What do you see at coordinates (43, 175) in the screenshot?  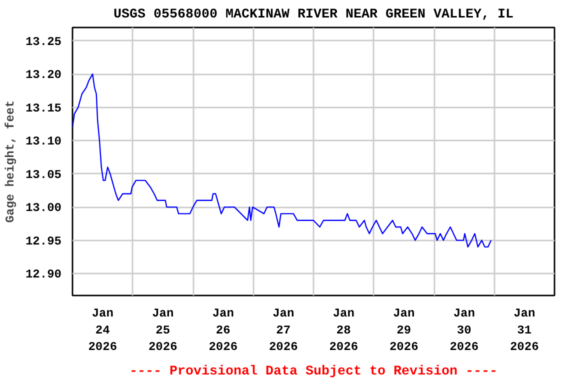 I see `y-tick-label: 13.05` at bounding box center [43, 175].